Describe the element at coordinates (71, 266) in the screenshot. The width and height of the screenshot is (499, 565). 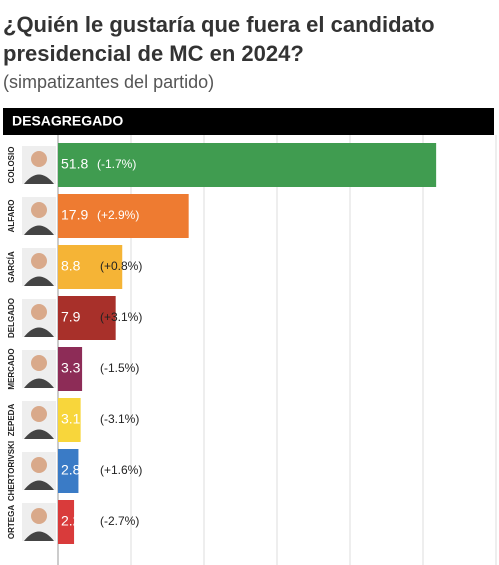
I see `value-label: 8.8` at that location.